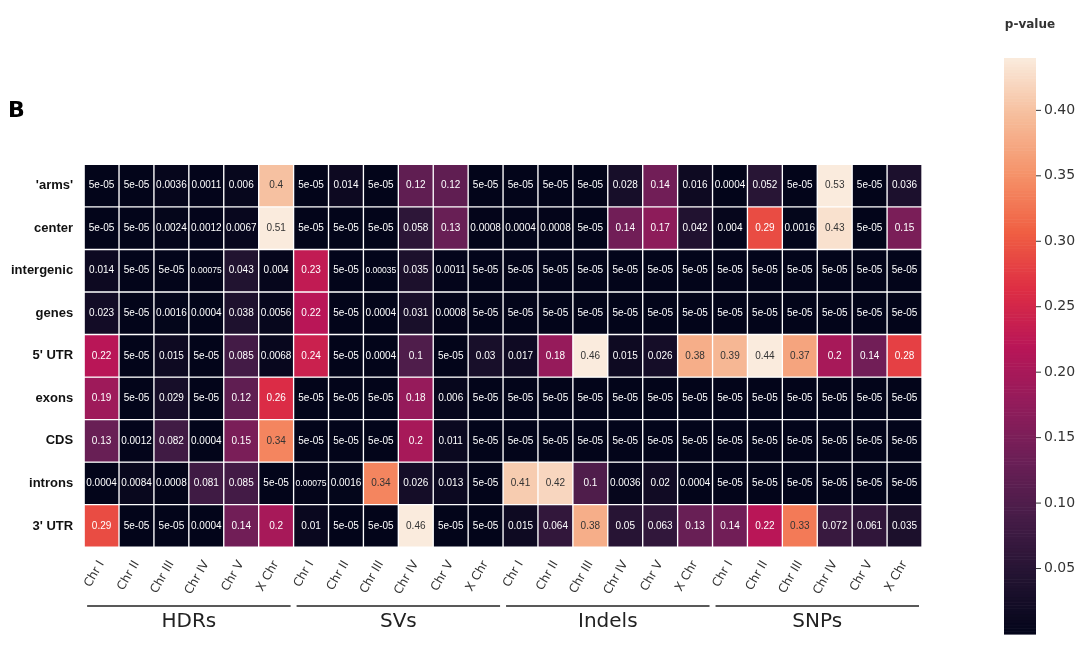  Describe the element at coordinates (346, 483) in the screenshot. I see `data-label: 0.0016` at that location.